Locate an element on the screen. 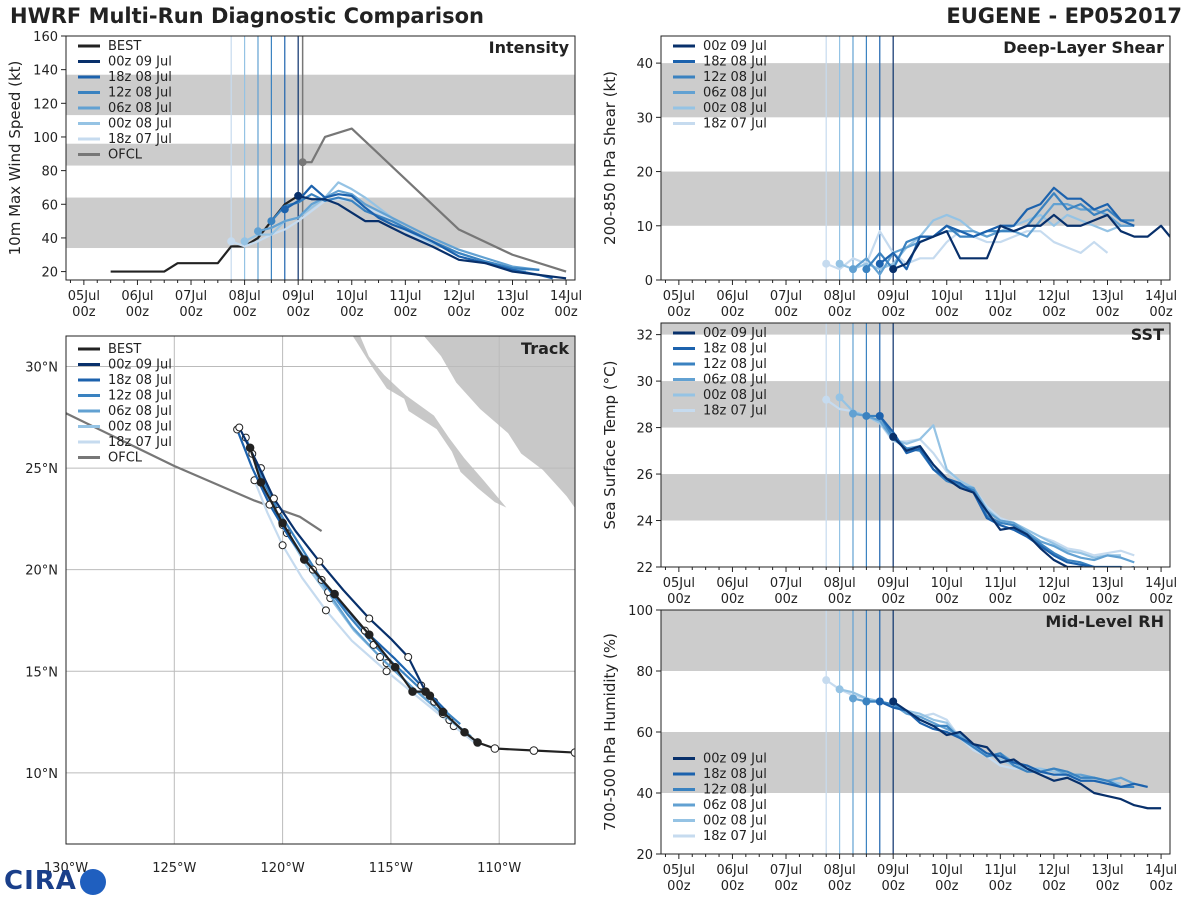 This screenshot has width=1200, height=900. intensity-plot-area is located at coordinates (320, 158).